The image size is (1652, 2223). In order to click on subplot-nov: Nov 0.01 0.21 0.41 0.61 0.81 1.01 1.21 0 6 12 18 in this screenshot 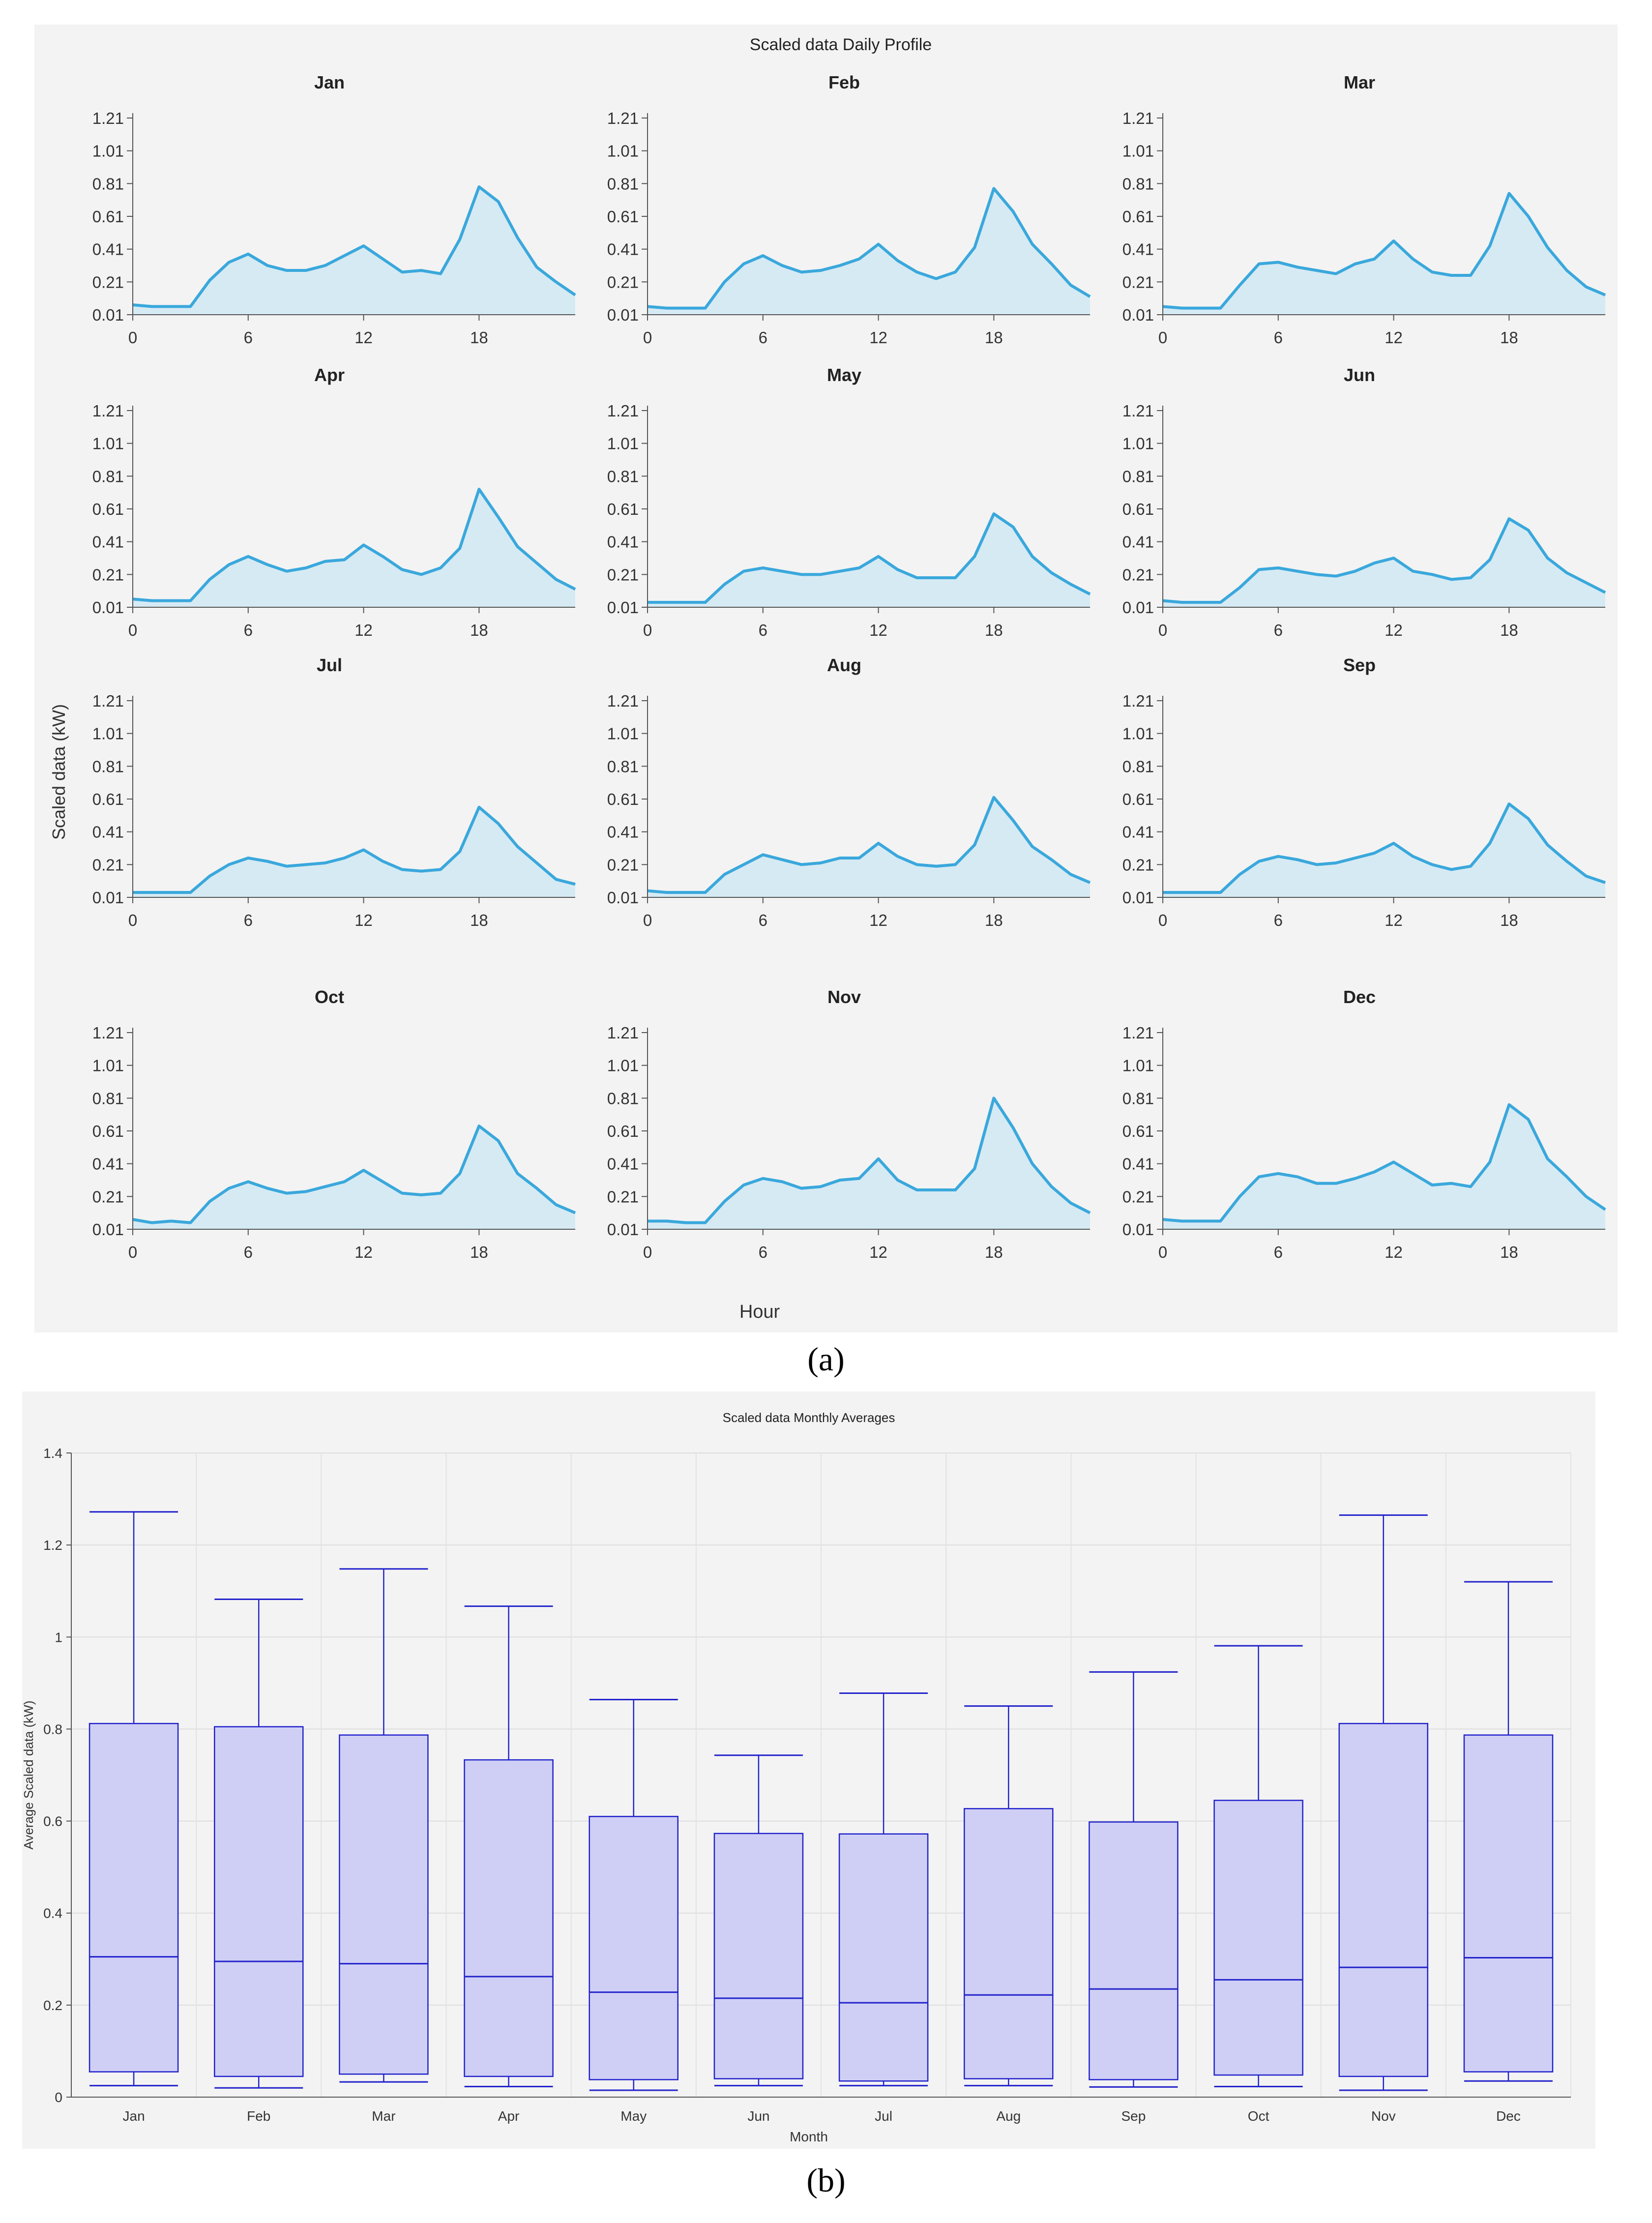, I will do `click(849, 1124)`.